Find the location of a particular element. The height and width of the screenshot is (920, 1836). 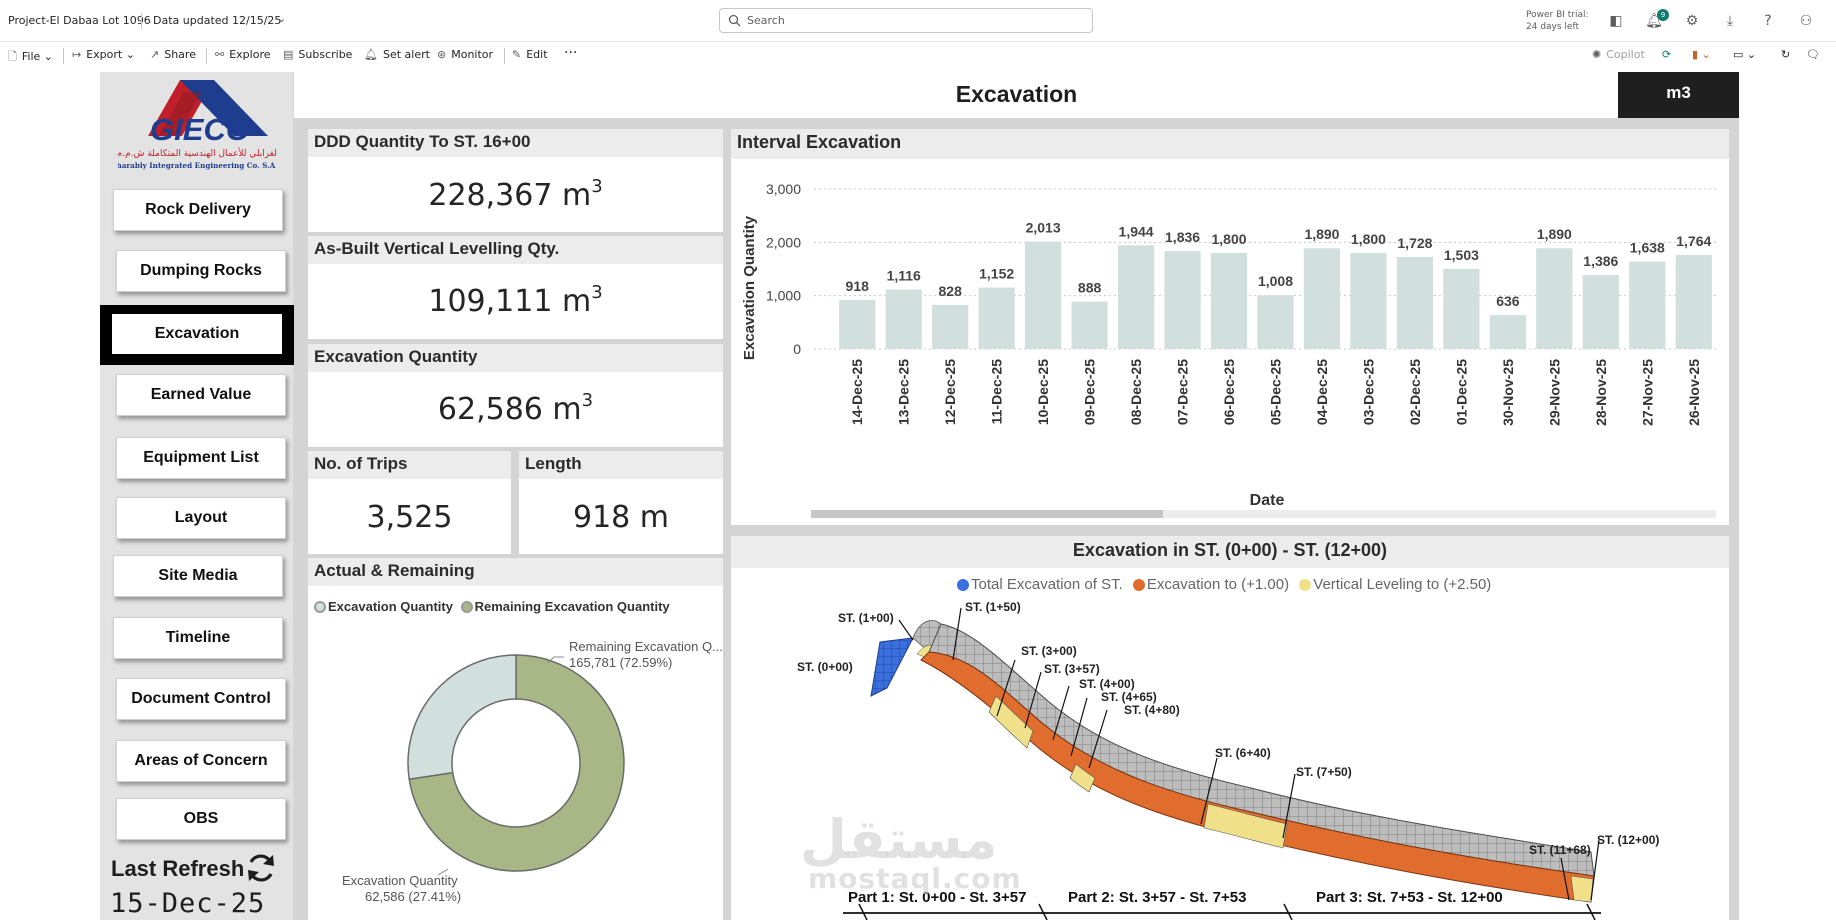

cube-superscript: 3 is located at coordinates (597, 186).